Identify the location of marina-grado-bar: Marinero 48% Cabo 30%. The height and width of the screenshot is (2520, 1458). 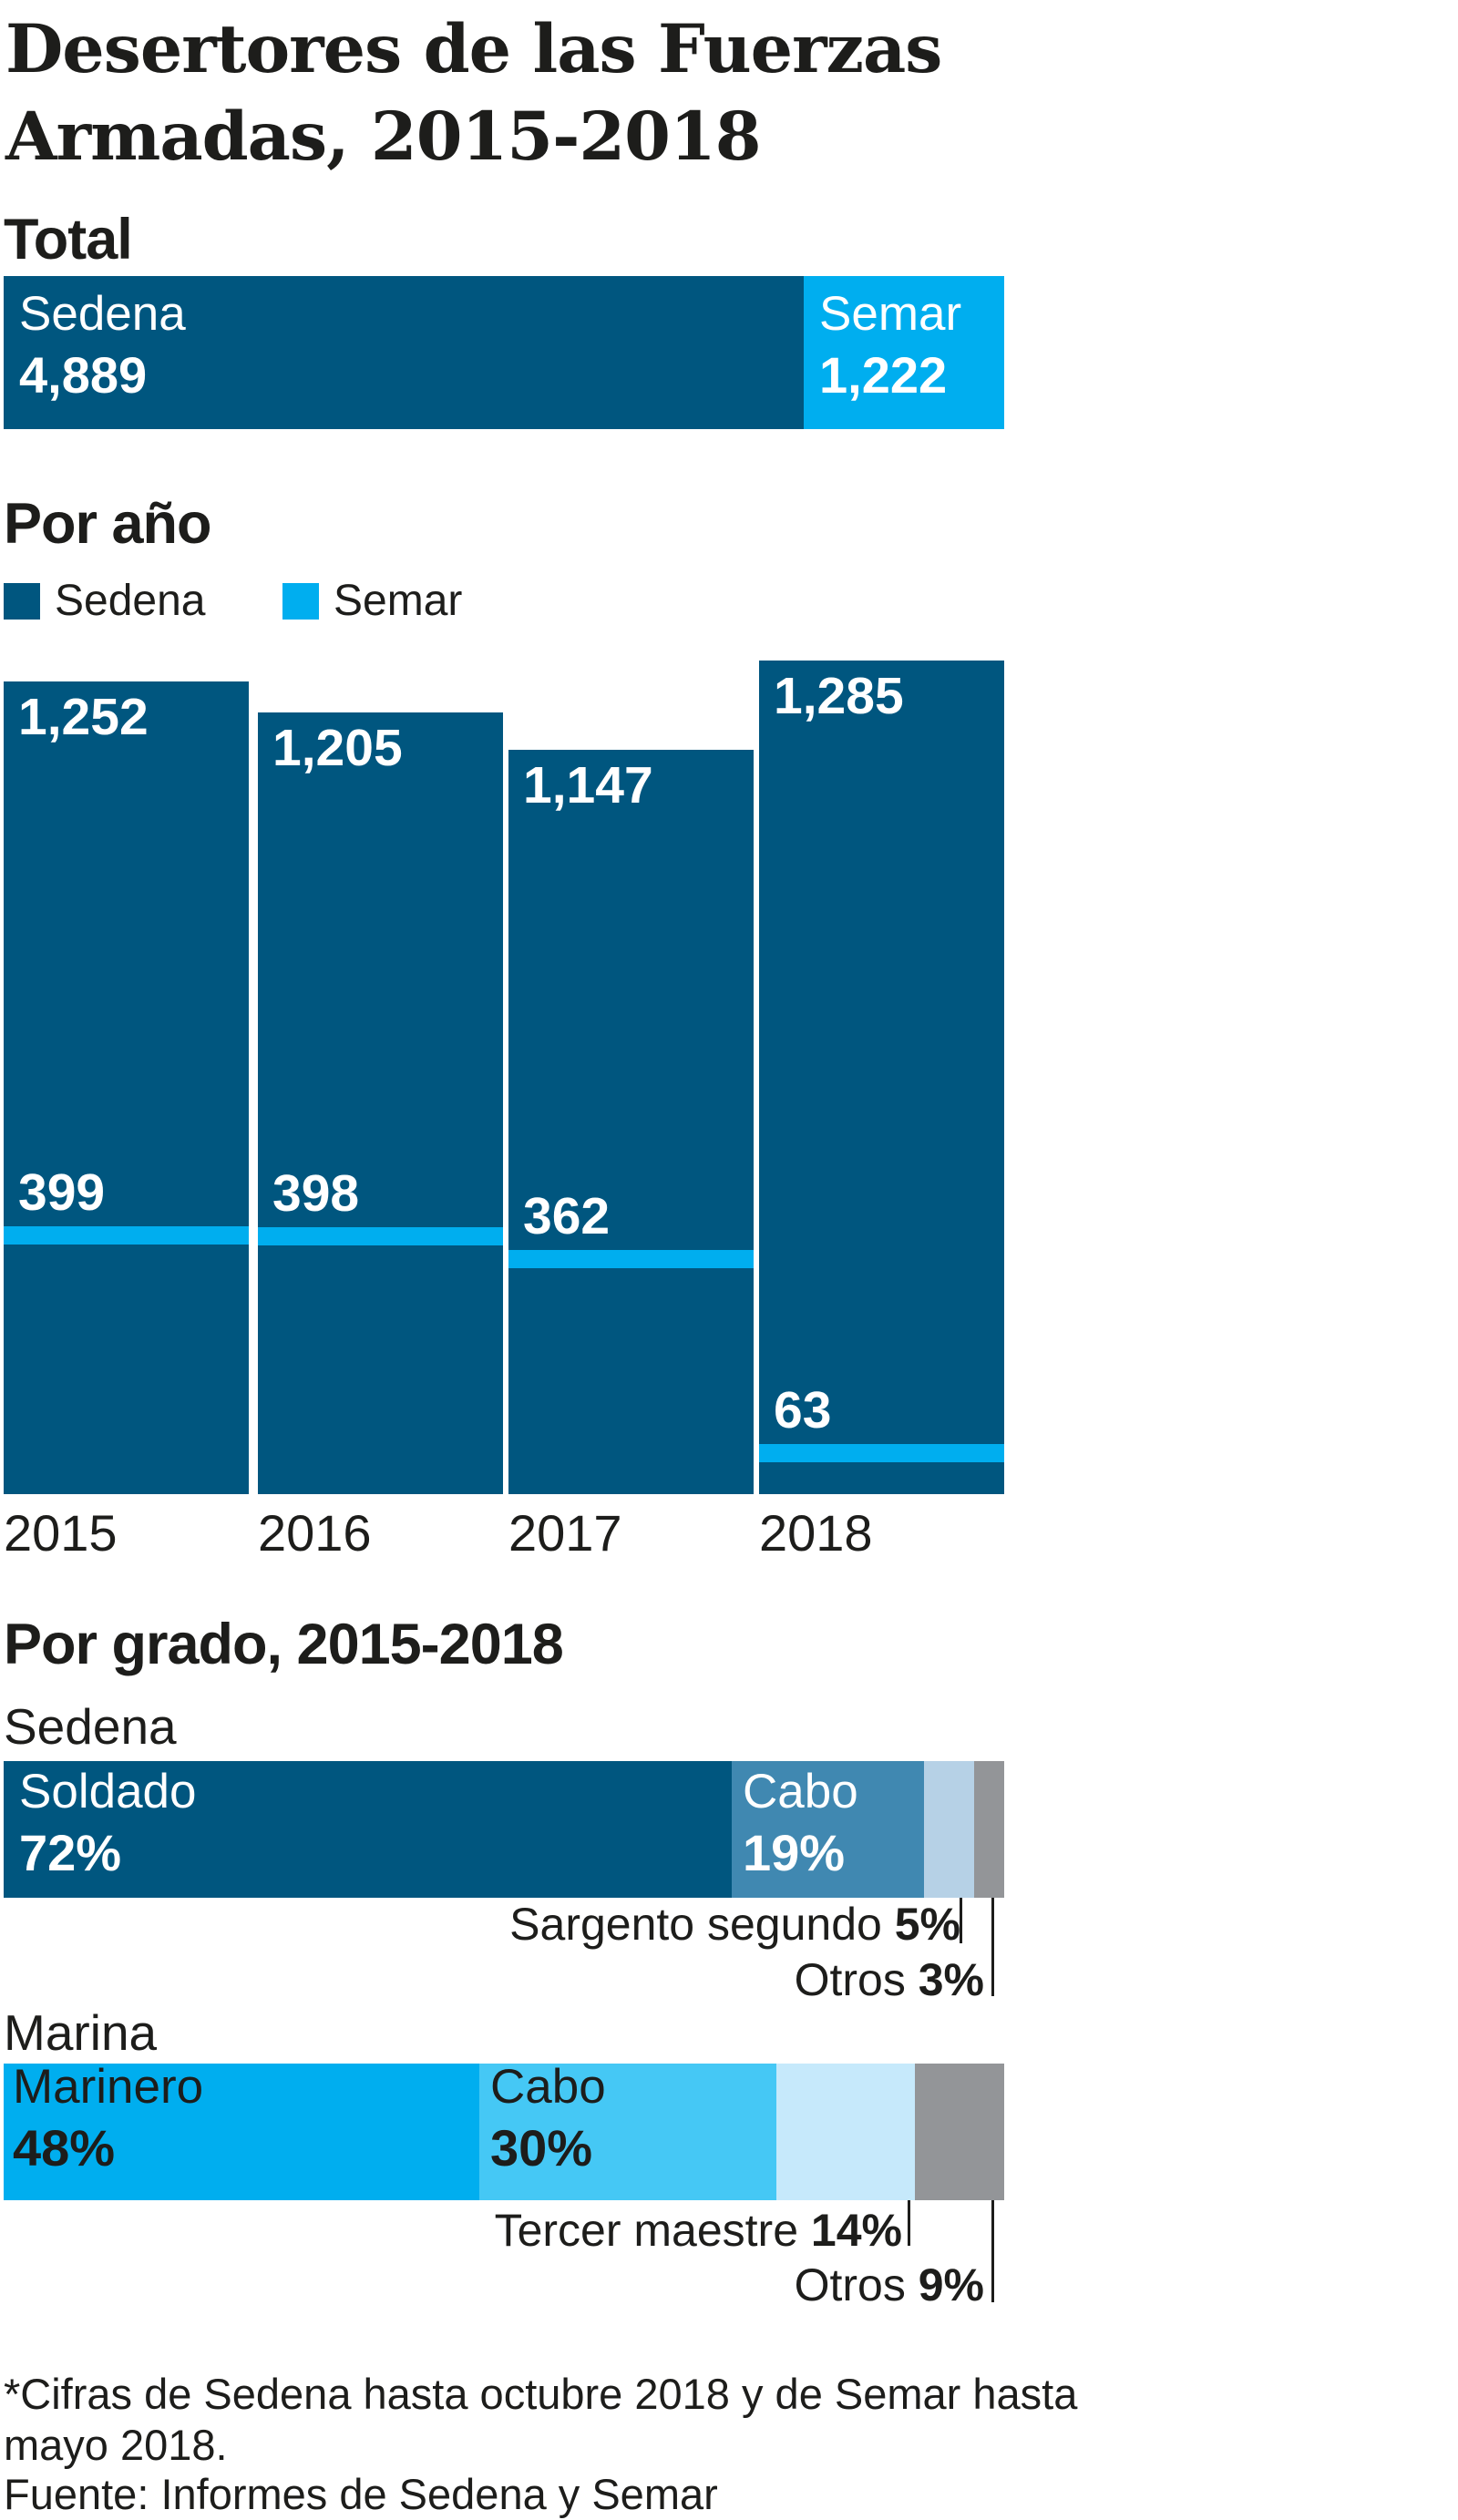
(504, 2130).